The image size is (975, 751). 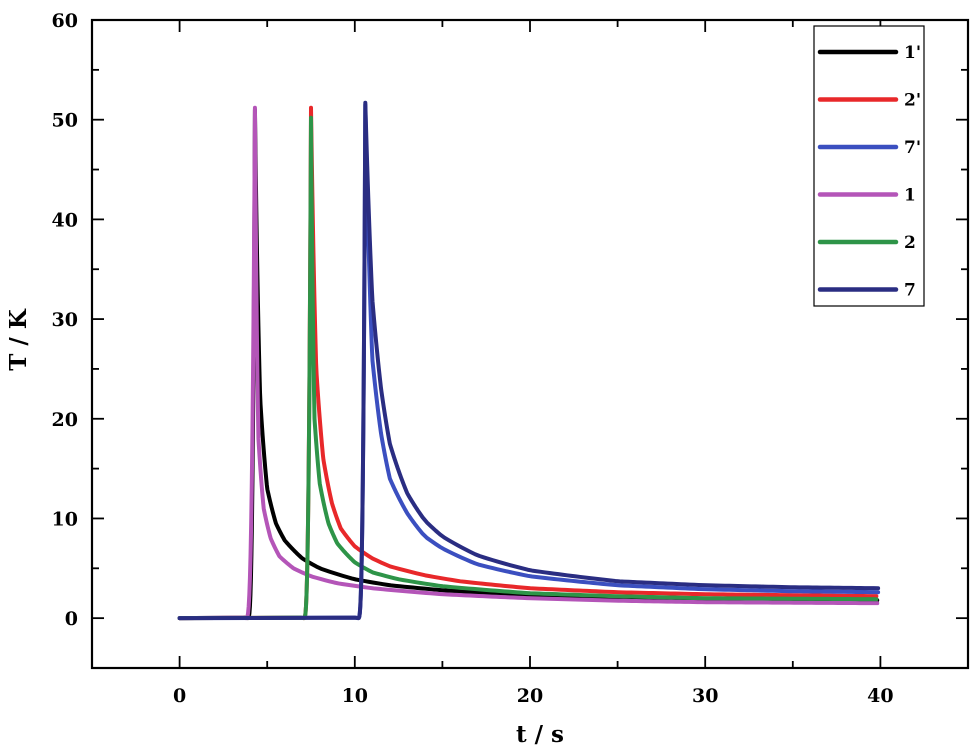 I want to click on y-tick-label: 40, so click(x=65, y=220).